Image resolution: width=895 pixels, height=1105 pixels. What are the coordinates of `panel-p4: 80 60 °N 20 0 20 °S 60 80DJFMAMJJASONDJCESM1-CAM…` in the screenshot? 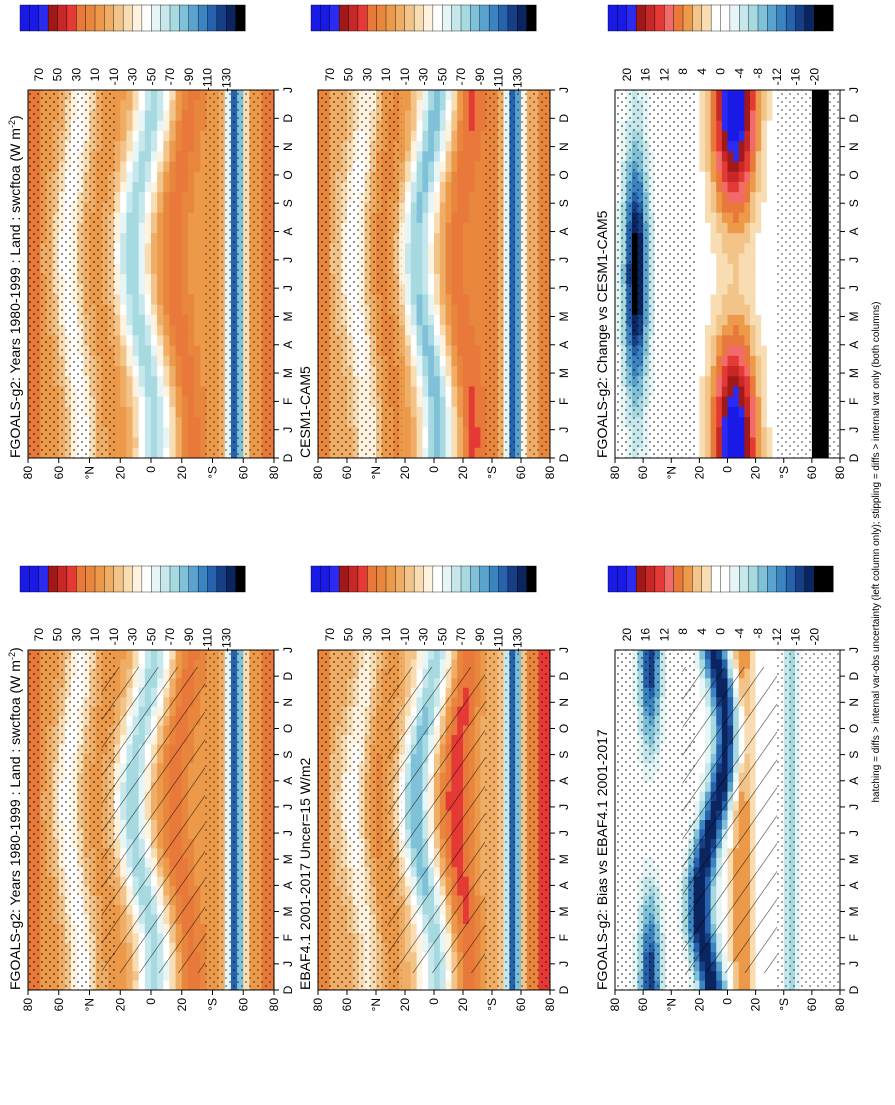 It's located at (434, 283).